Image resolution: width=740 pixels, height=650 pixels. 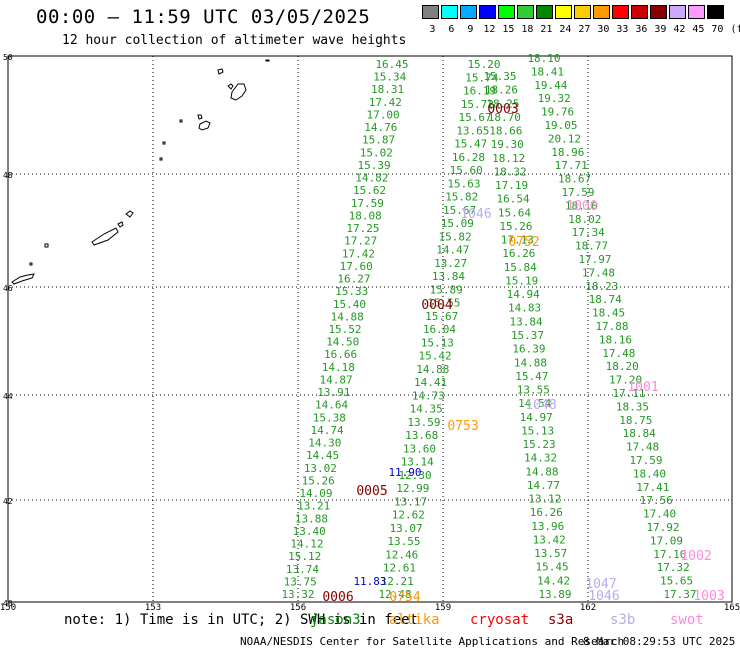 What do you see at coordinates (441, 316) in the screenshot?
I see `swh-value: 15.67` at bounding box center [441, 316].